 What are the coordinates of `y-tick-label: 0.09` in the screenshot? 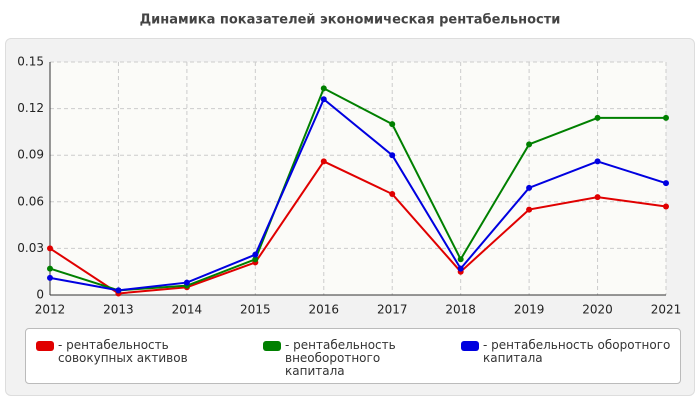 It's located at (30, 155).